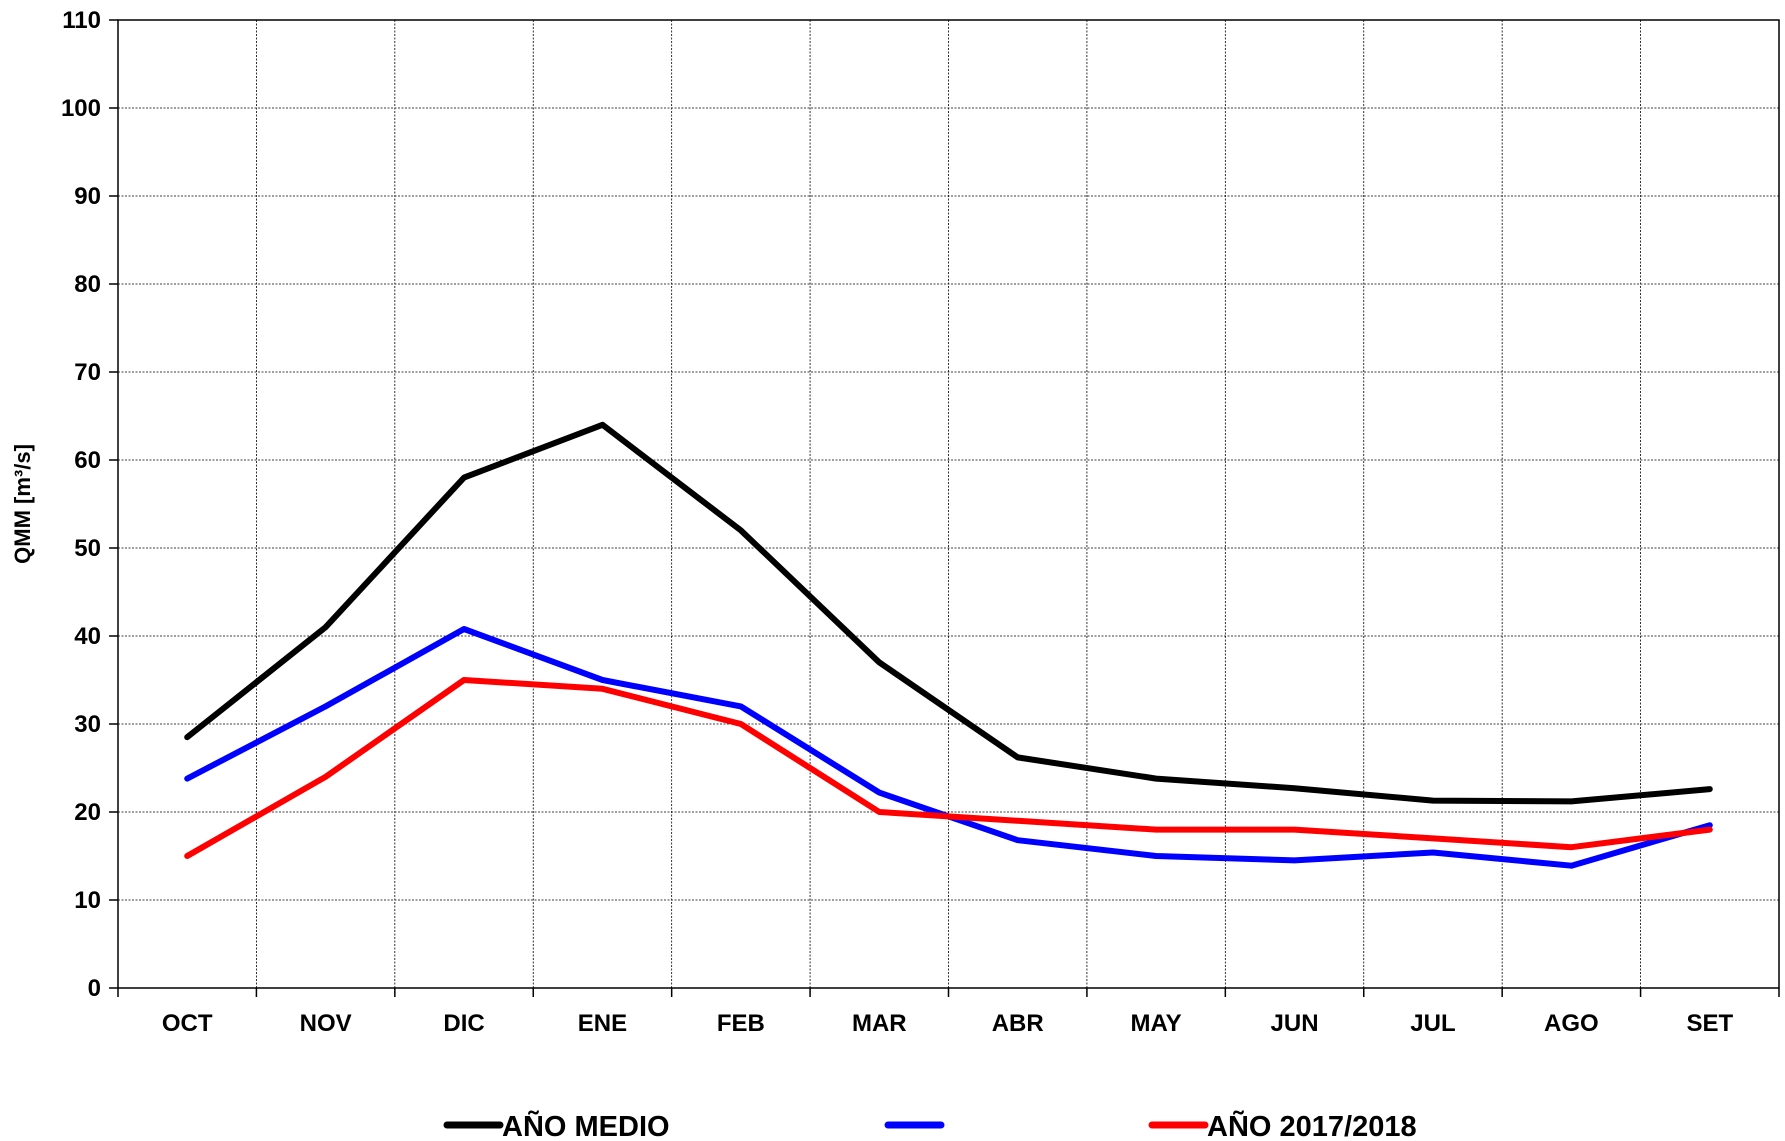 The height and width of the screenshot is (1141, 1785). Describe the element at coordinates (87, 636) in the screenshot. I see `y-tick-label: 40` at that location.